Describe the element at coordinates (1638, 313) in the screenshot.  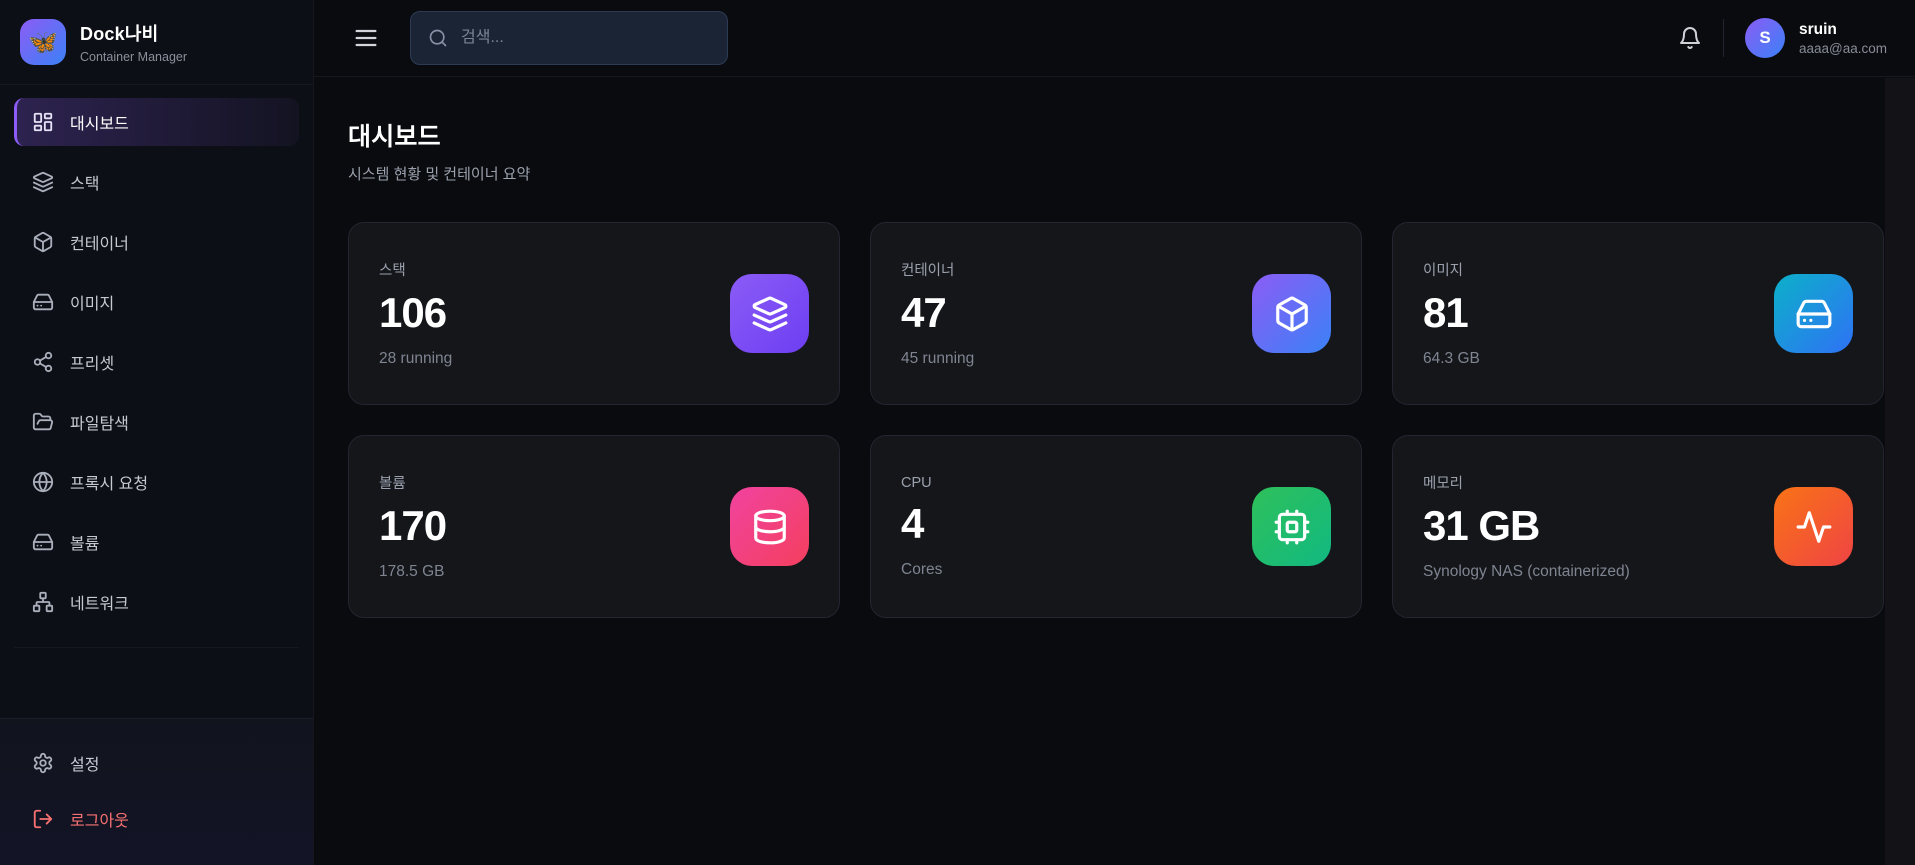
I see `stat-card-images: 이미지 81 64.3 GB` at that location.